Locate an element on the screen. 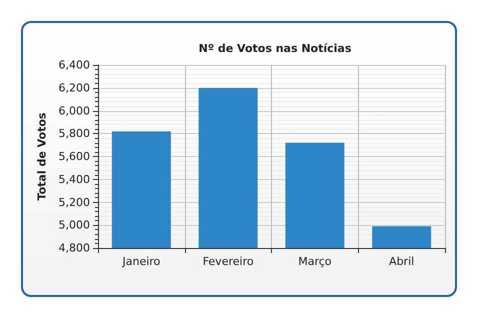 The height and width of the screenshot is (320, 480). y-tick-label: 5,400 is located at coordinates (74, 179).